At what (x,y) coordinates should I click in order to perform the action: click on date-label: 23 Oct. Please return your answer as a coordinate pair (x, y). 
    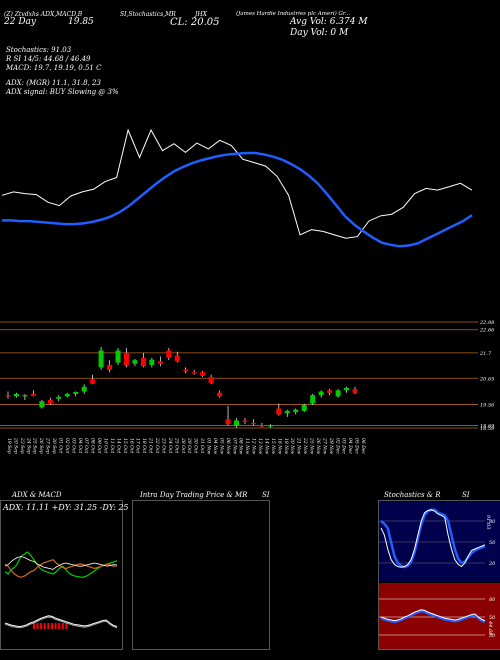
    Looking at the image, I should click on (163, 445).